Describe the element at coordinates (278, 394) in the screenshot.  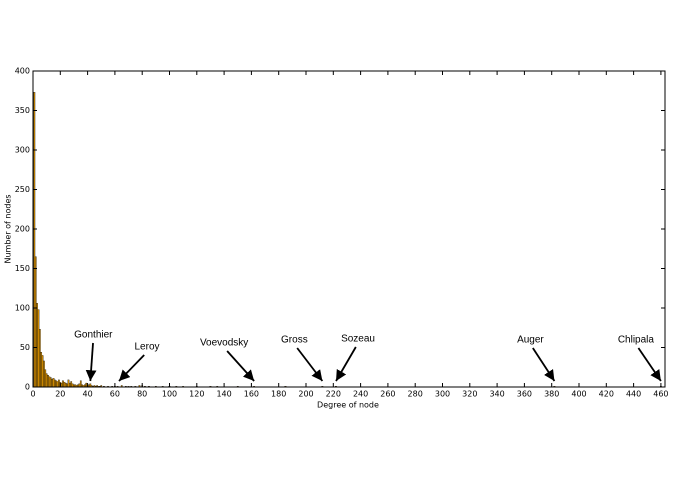
I see `x-tick-label: 180` at that location.